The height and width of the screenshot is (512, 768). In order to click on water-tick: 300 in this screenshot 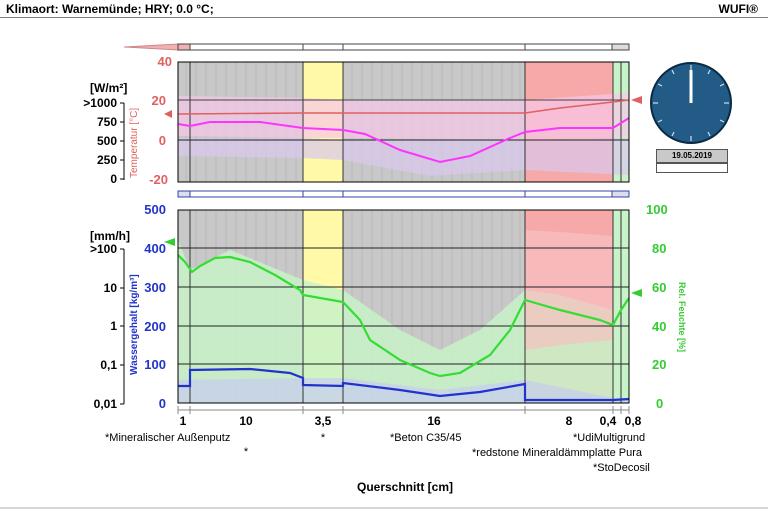, I will do `click(155, 287)`.